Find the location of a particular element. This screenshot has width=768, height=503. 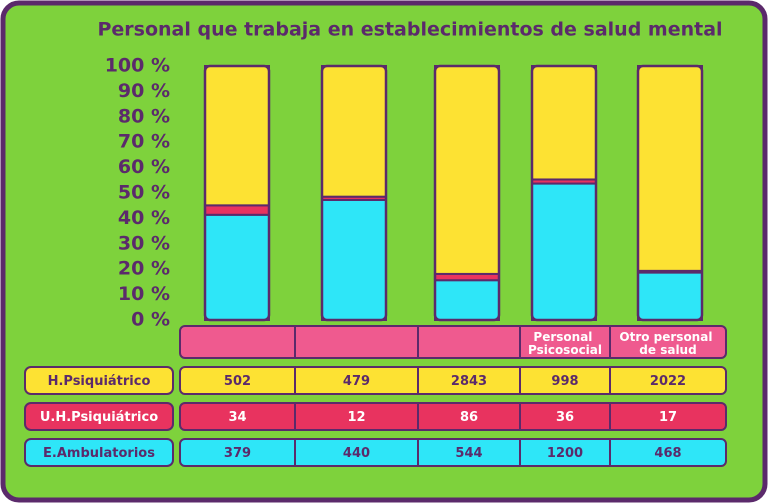

y-tick-label: 60 % is located at coordinates (144, 167).